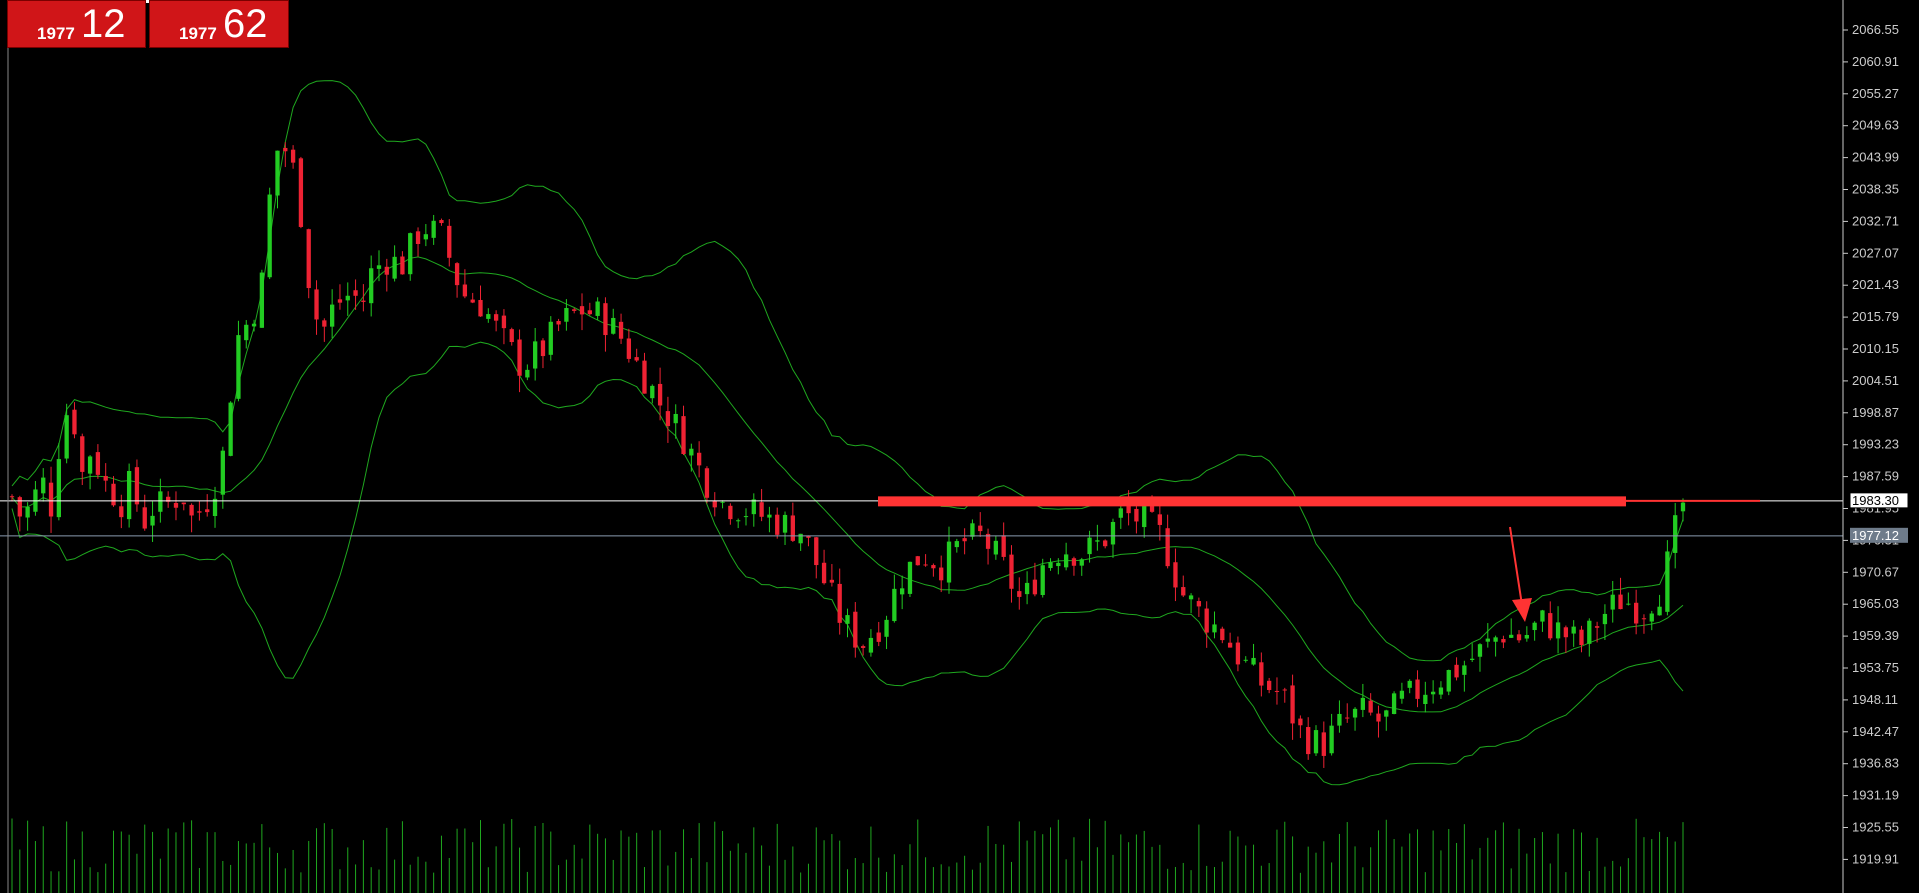 Image resolution: width=1919 pixels, height=893 pixels. I want to click on bid-quote-box: 1977 12, so click(76, 24).